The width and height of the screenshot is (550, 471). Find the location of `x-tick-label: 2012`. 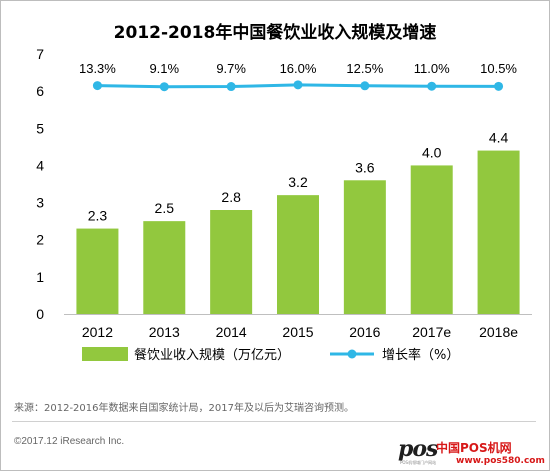

x-tick-label: 2012 is located at coordinates (97, 332).